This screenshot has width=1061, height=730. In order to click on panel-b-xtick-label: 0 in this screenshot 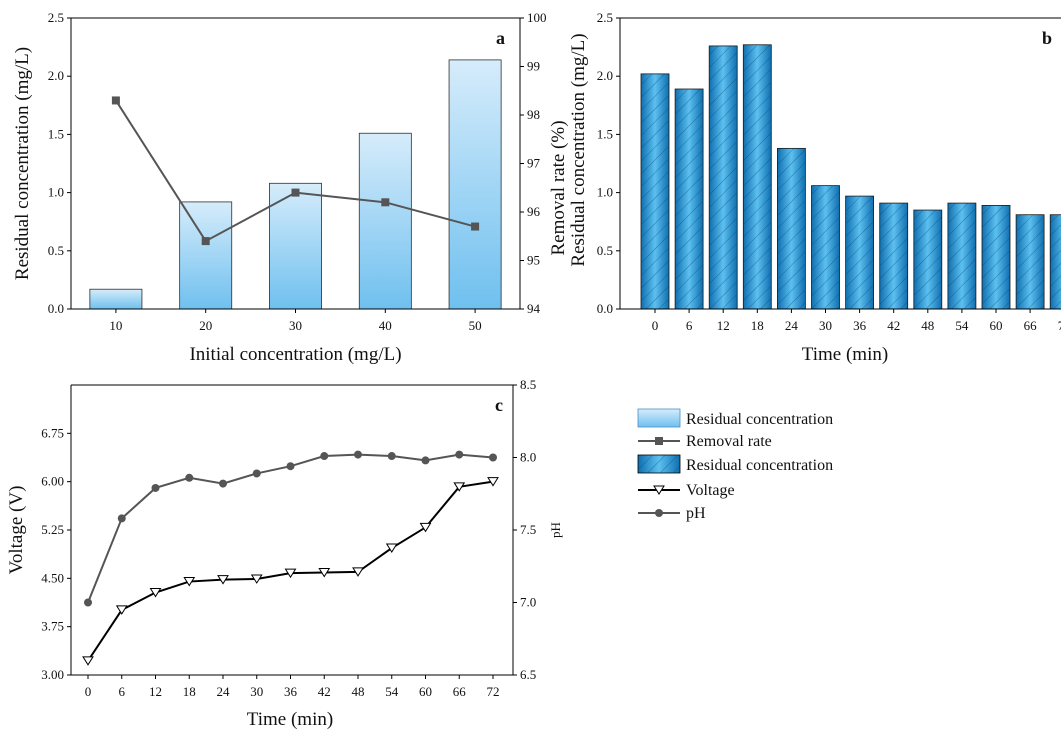, I will do `click(655, 325)`.